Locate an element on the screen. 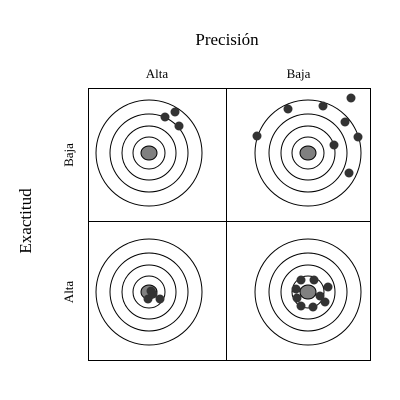 This screenshot has width=400, height=400. column-label-low: Baja is located at coordinates (298, 73).